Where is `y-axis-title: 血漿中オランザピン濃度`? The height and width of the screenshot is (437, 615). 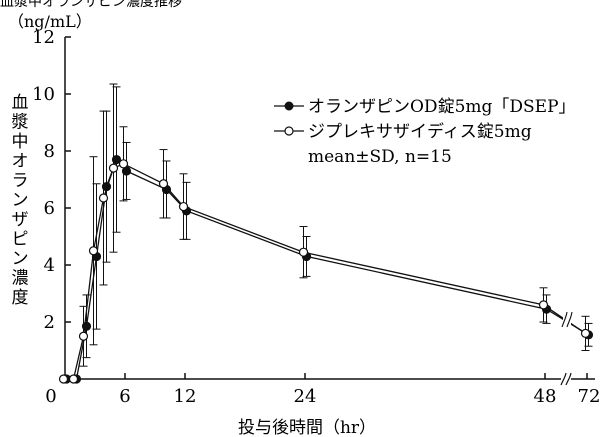 y-axis-title: 血漿中オランザピン濃度 is located at coordinates (20, 200).